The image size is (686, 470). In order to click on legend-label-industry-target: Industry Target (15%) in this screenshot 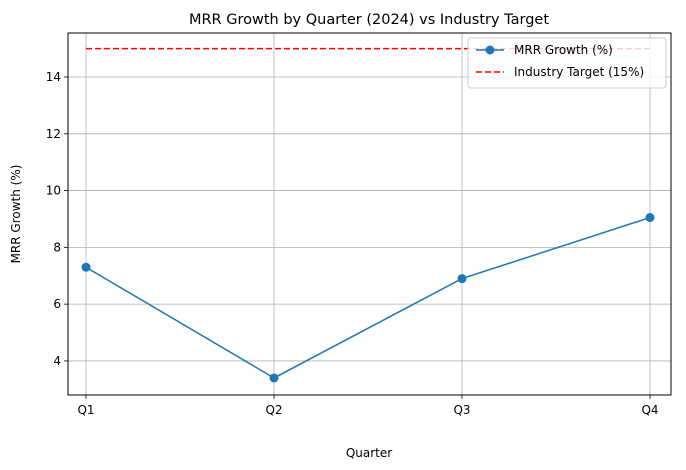, I will do `click(579, 72)`.